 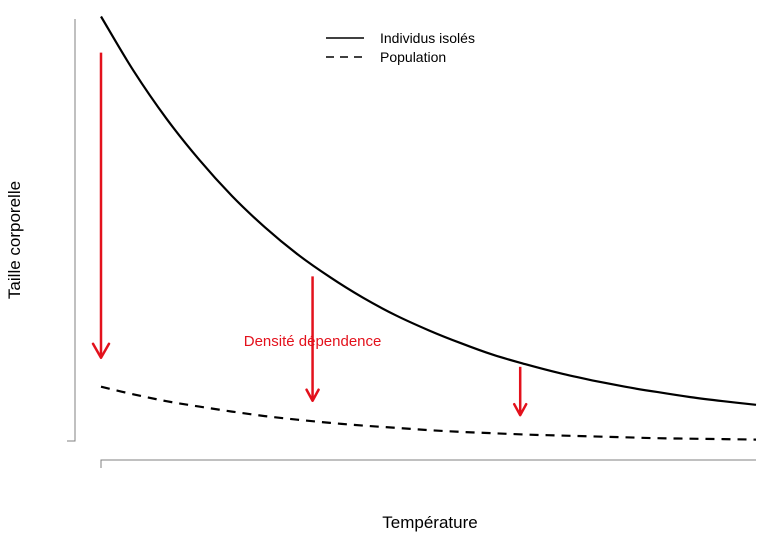 I want to click on y-axis-label: Taille corporelle, so click(x=14, y=240).